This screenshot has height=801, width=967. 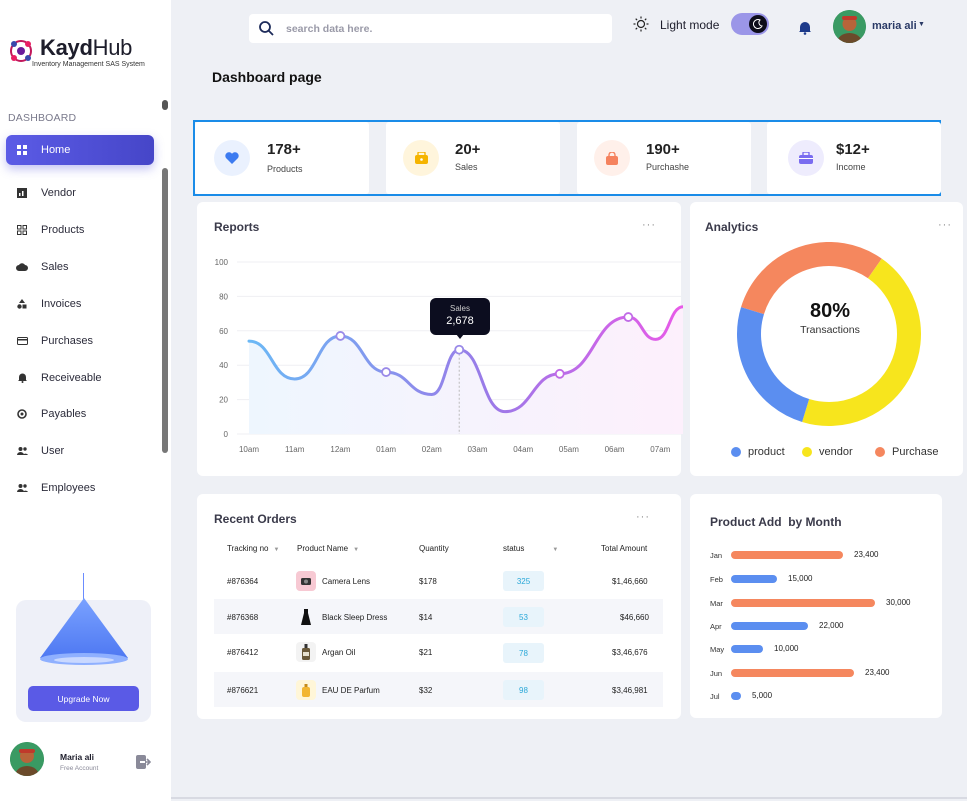 I want to click on quantity: $32, so click(x=426, y=690).